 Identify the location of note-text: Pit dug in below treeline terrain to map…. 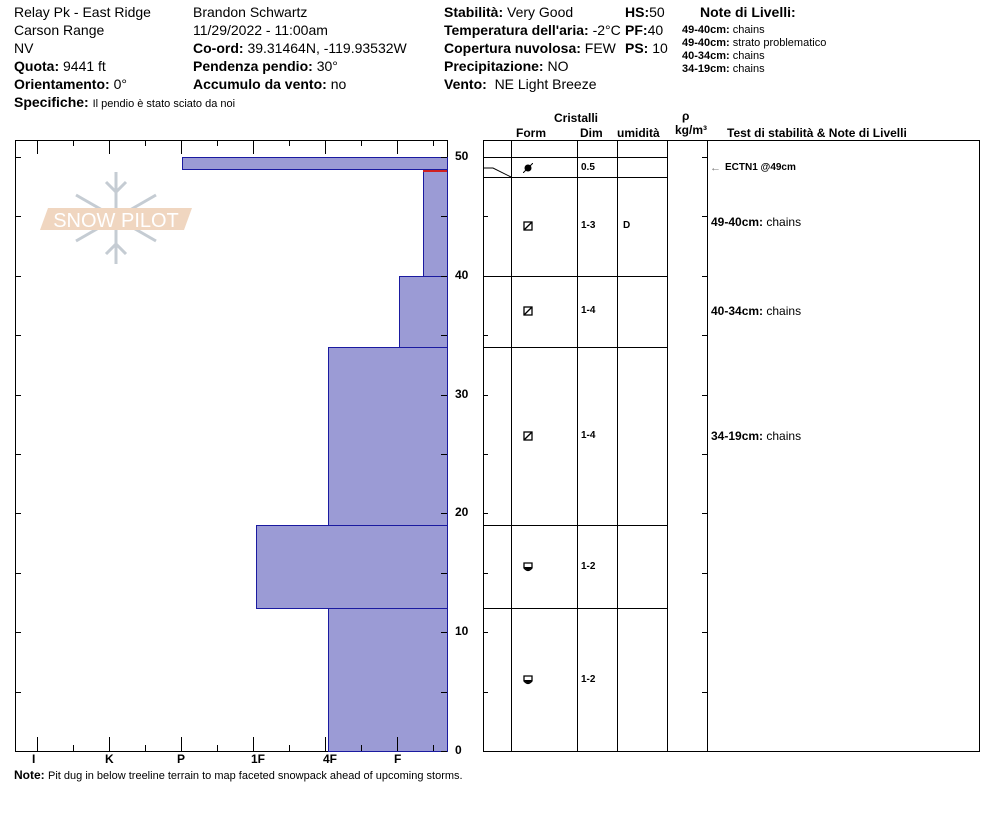
(255, 776).